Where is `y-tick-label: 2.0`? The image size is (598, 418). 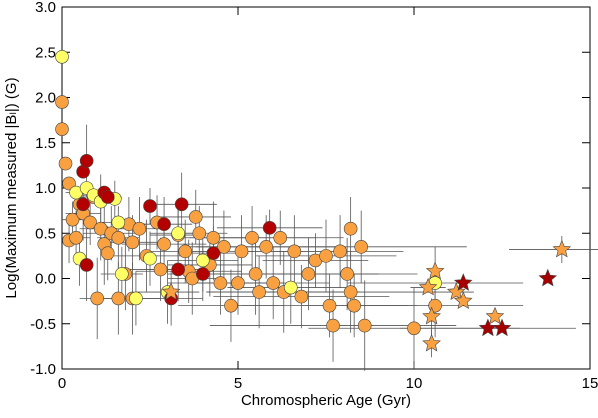
y-tick-label: 2.0 is located at coordinates (45, 98).